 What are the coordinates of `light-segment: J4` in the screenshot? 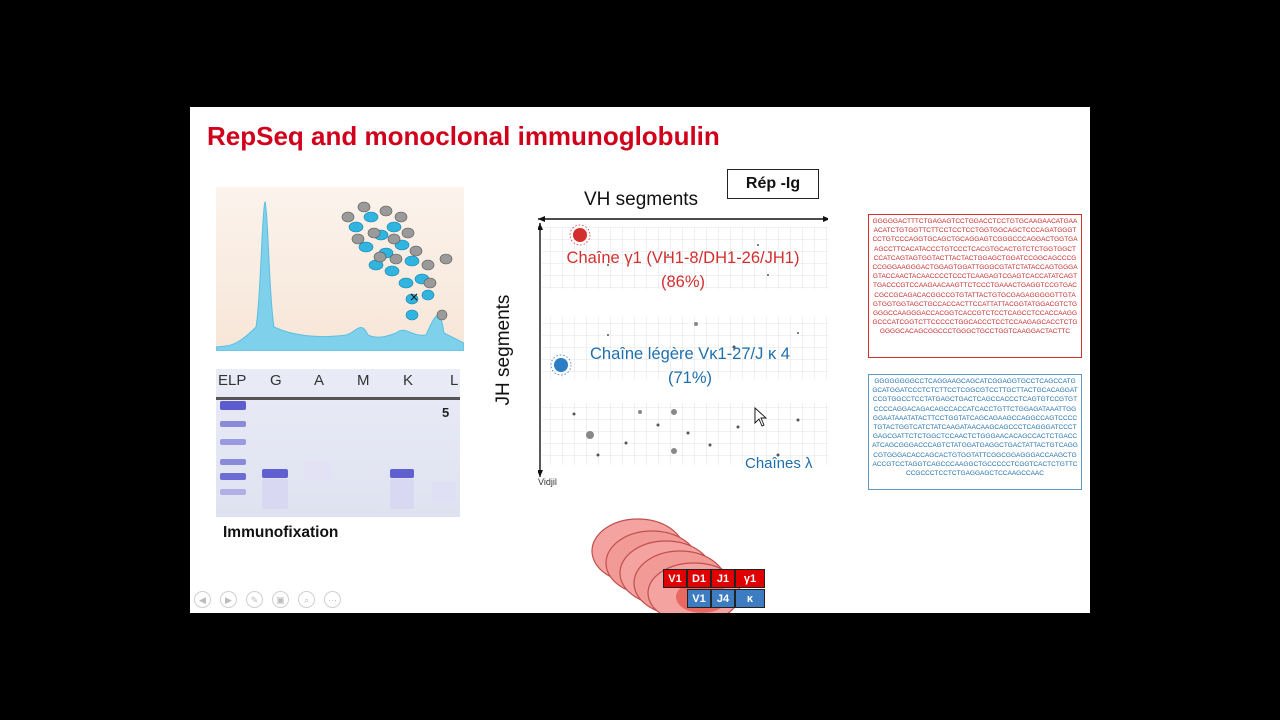 It's located at (723, 598).